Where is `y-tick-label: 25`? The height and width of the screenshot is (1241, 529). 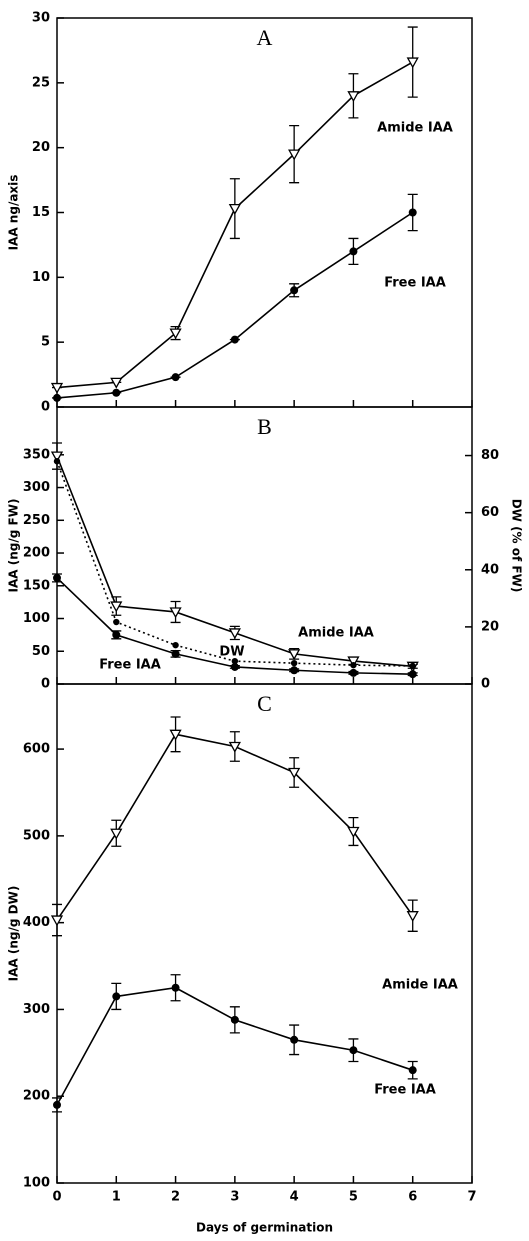 y-tick-label: 25 is located at coordinates (41, 82).